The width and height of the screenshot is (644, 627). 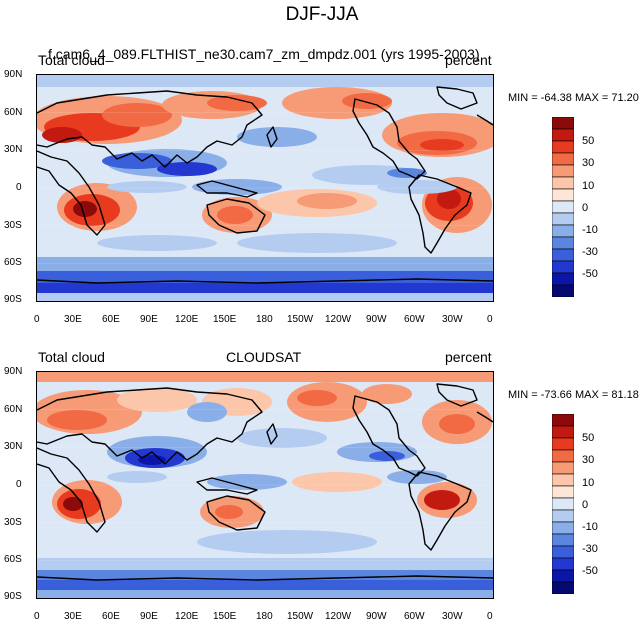 What do you see at coordinates (588, 483) in the screenshot?
I see `p2-cb-label-10: 10` at bounding box center [588, 483].